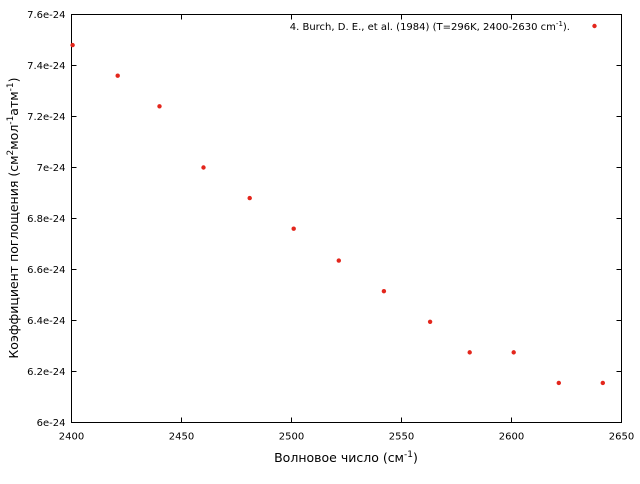 Image resolution: width=640 pixels, height=484 pixels. I want to click on y-tick-label: 6.2e-24, so click(46, 372).